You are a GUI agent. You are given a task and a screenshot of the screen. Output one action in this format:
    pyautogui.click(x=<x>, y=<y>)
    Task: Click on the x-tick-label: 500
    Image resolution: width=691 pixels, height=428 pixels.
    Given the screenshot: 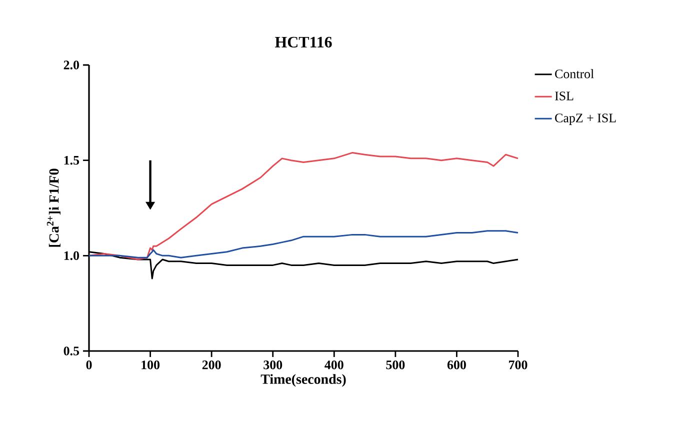 What is the action you would take?
    pyautogui.click(x=395, y=365)
    